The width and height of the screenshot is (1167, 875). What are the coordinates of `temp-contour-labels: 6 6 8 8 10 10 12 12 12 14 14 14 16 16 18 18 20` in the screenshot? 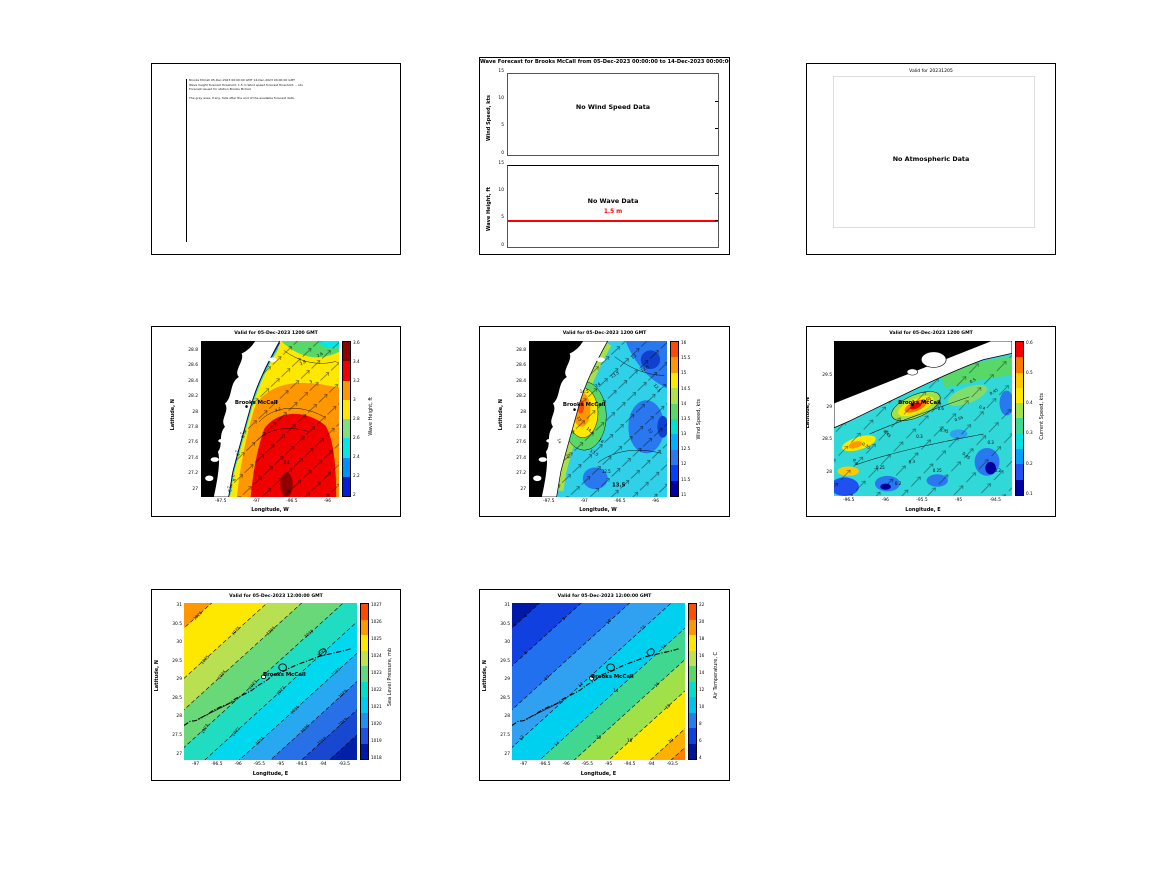 It's located at (593, 680).